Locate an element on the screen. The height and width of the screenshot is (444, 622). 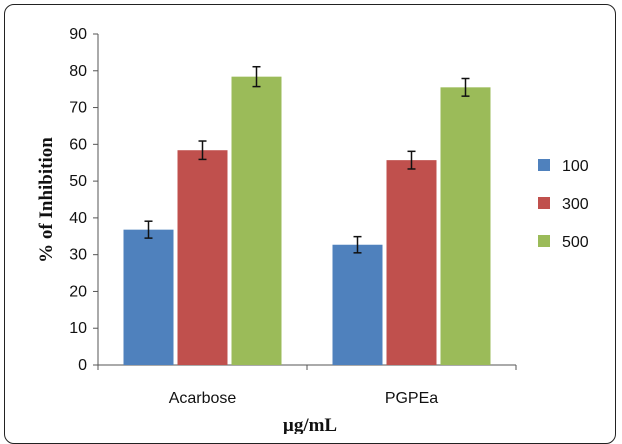
legend-label-300: 300 is located at coordinates (575, 204).